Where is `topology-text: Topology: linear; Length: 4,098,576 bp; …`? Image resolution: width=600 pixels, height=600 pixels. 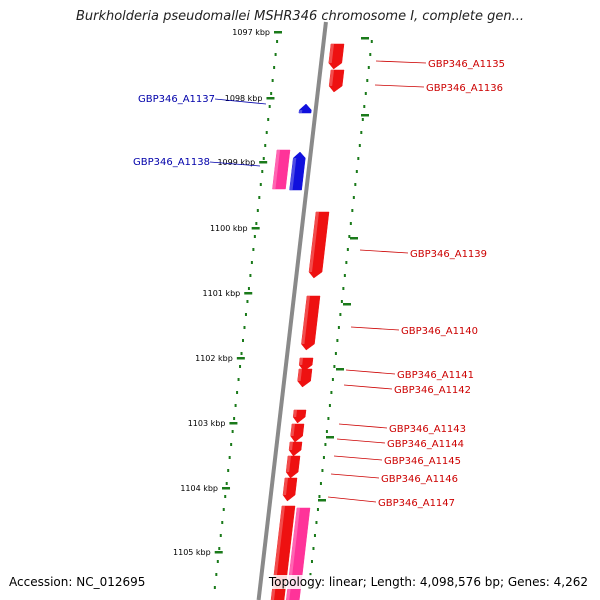
topology-text: Topology: linear; Length: 4,098,576 bp; … is located at coordinates (428, 582).